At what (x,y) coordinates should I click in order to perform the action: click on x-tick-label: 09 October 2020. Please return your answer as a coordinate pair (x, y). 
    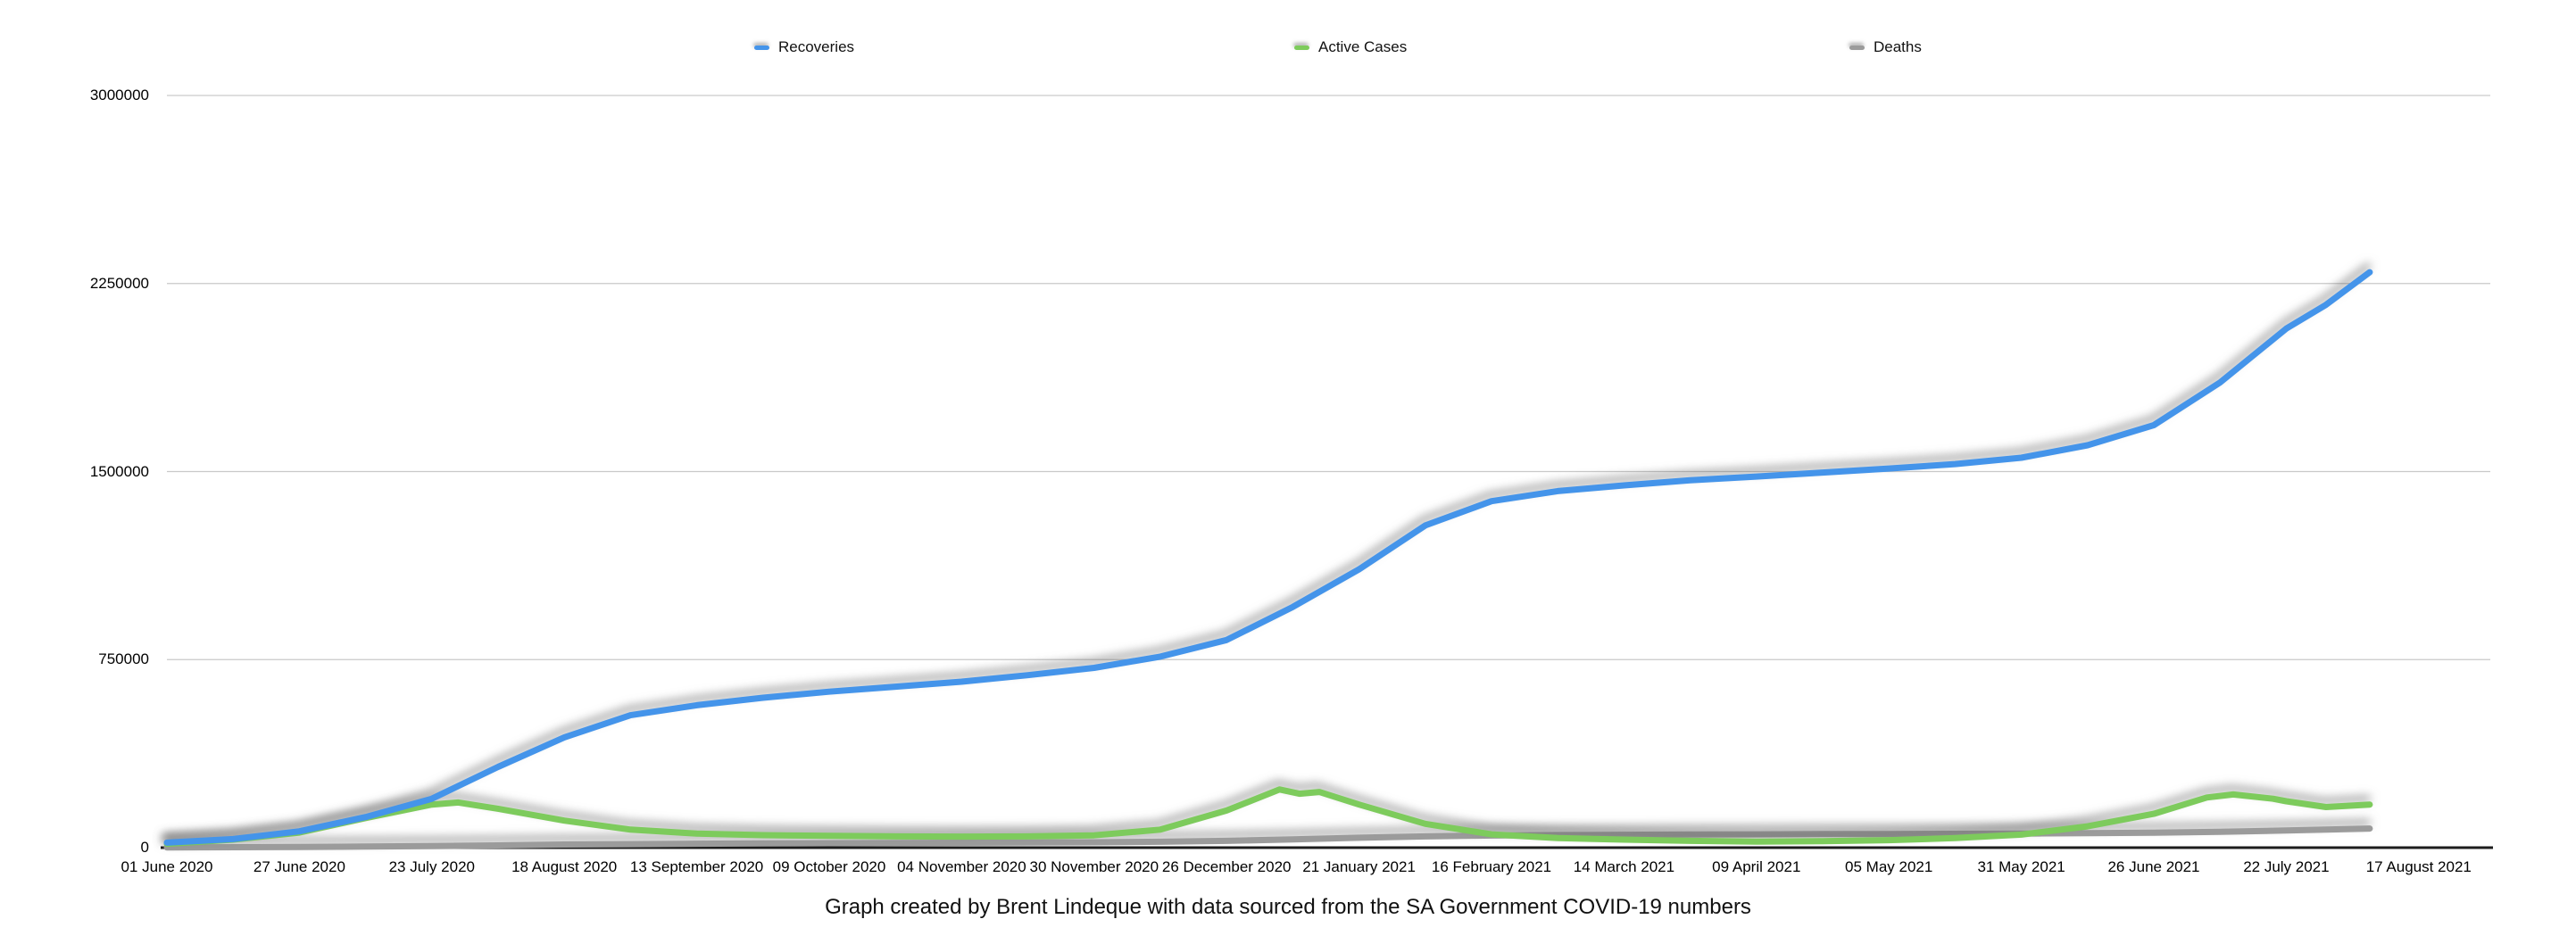
    Looking at the image, I should click on (829, 866).